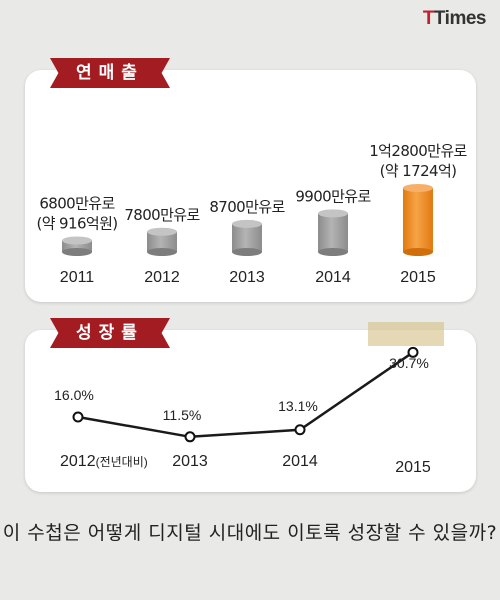 Image resolution: width=500 pixels, height=600 pixels. What do you see at coordinates (300, 461) in the screenshot?
I see `growth-tick-2014: 2014` at bounding box center [300, 461].